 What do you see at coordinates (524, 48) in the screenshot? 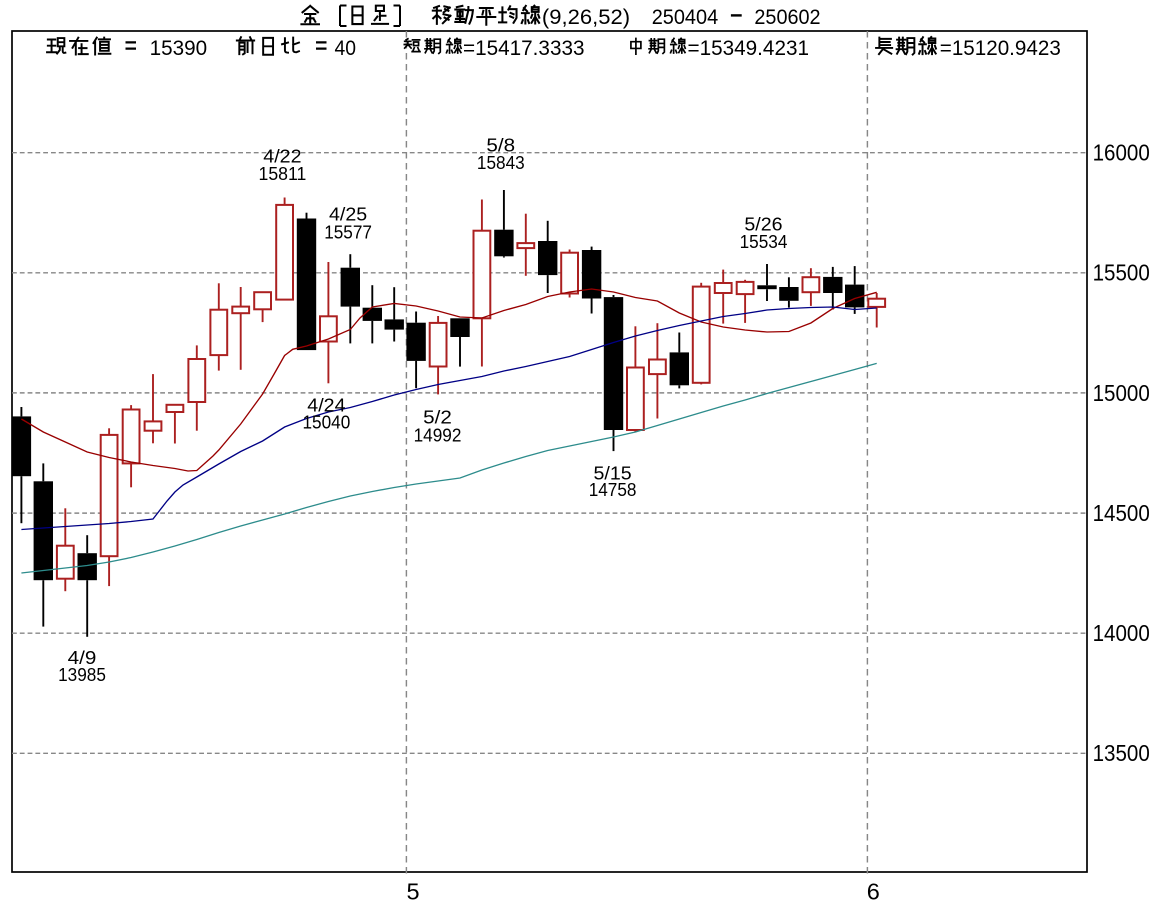
I see `svg-text: =15417.3333` at bounding box center [524, 48].